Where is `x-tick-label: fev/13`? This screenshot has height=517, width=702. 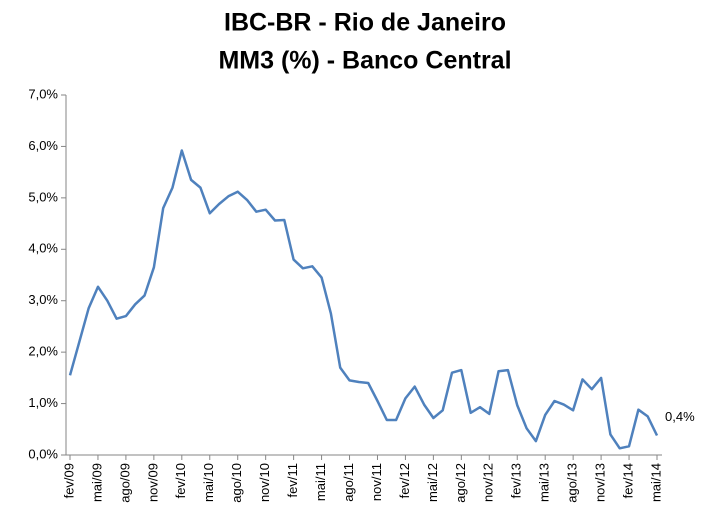 x-tick-label: fev/13 is located at coordinates (516, 480).